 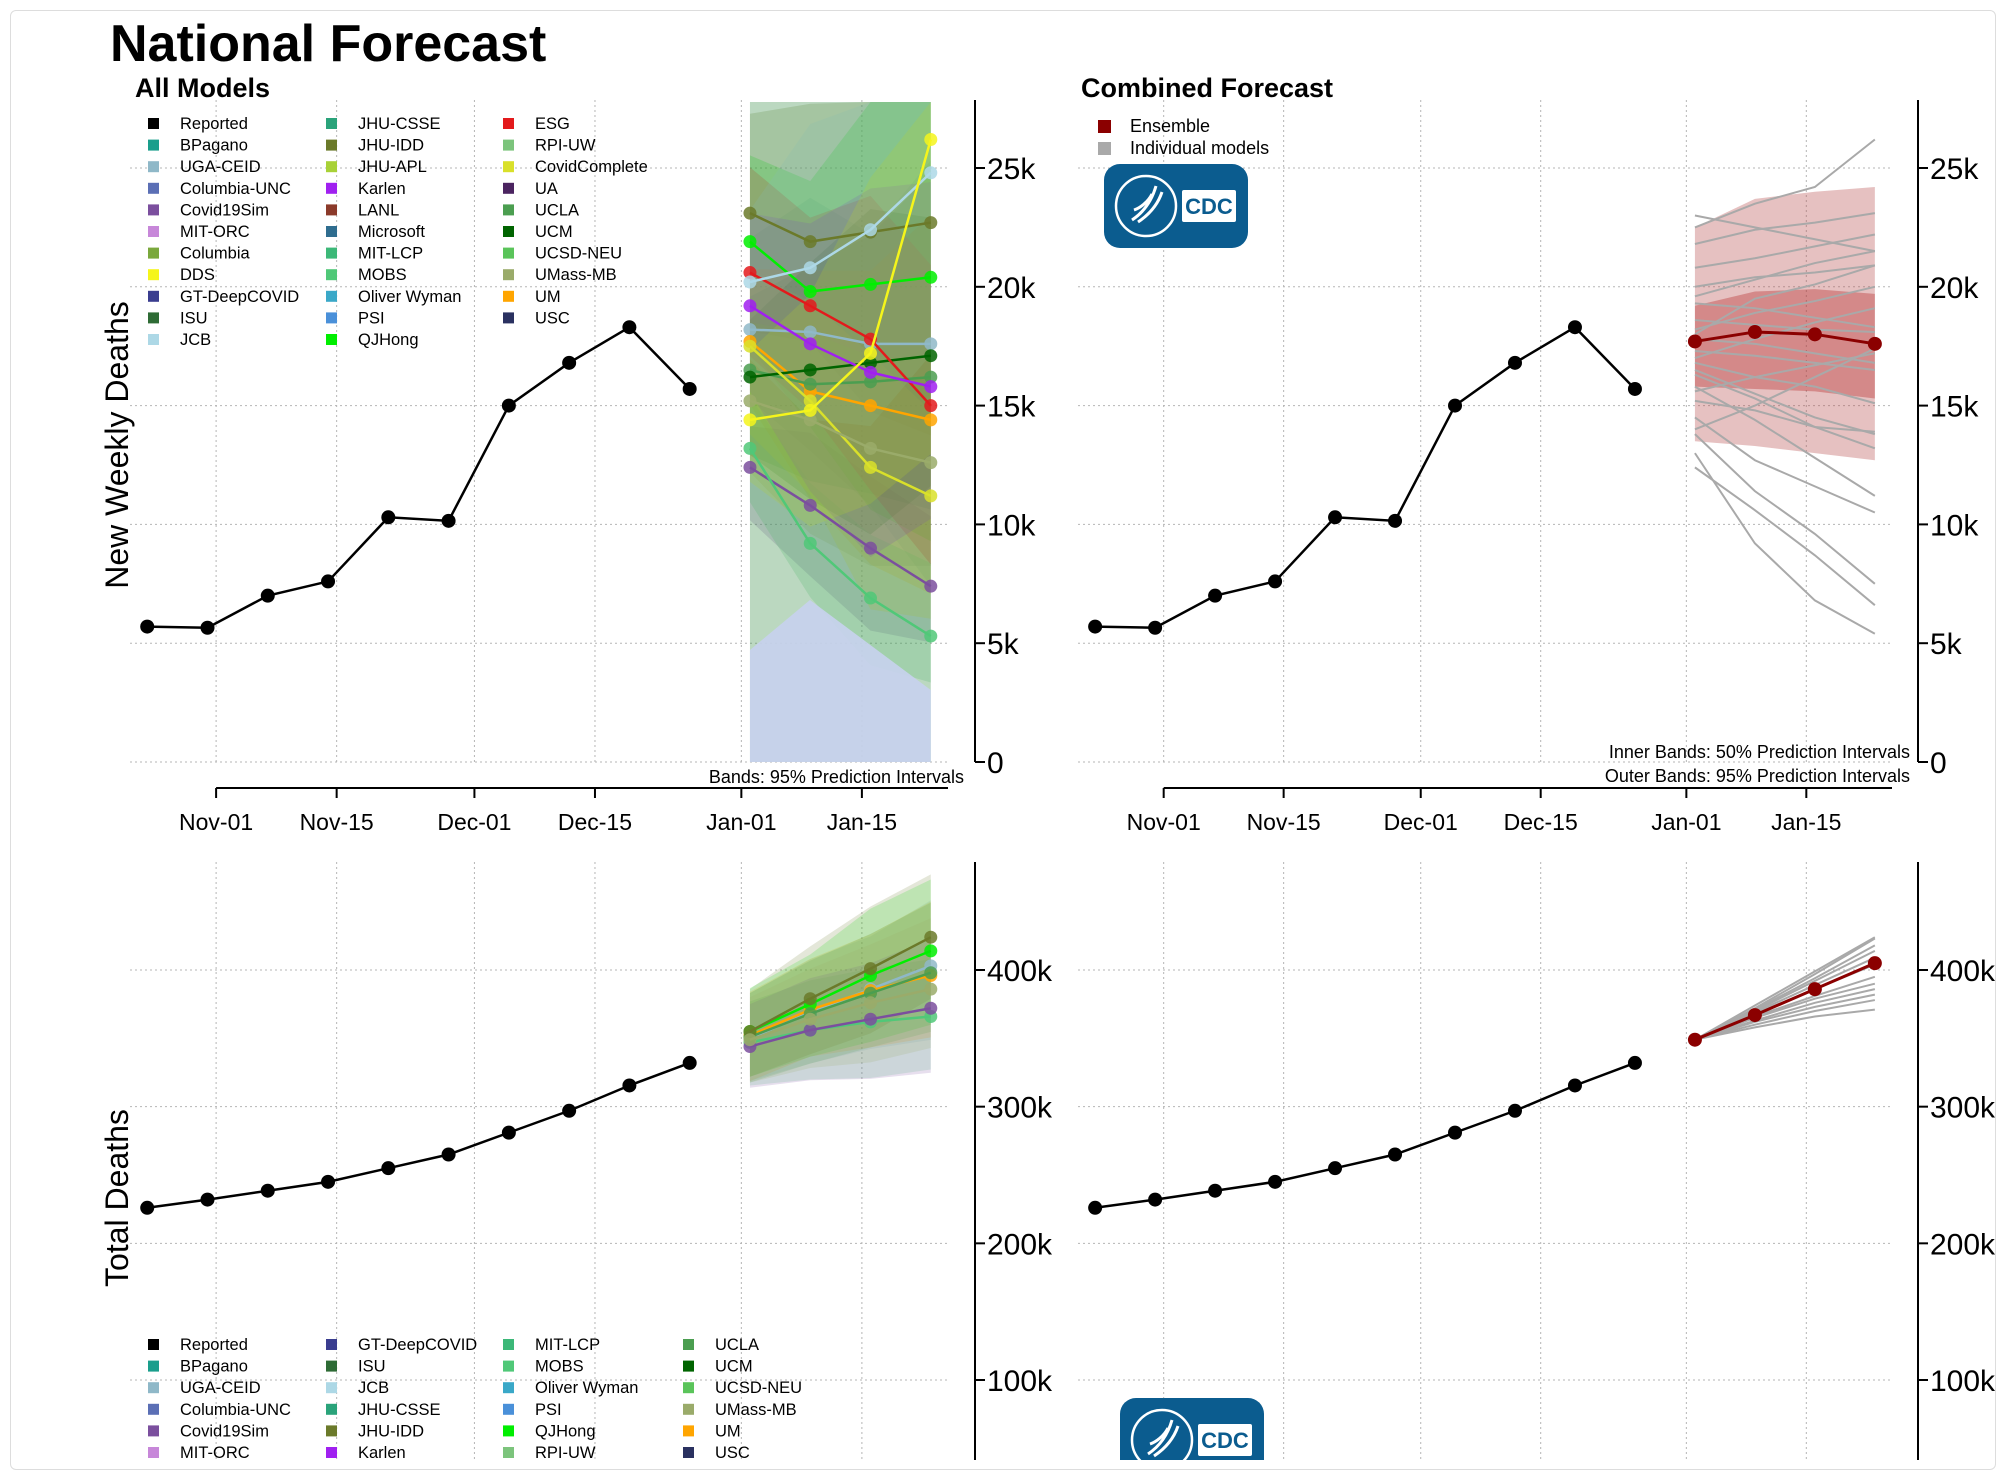 I want to click on band-UGA-CEID, so click(x=840, y=373).